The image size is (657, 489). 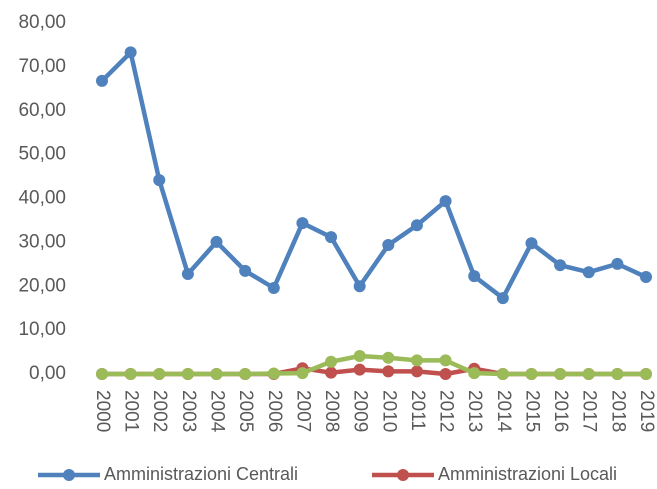 I want to click on y-tick-label: 30,00, so click(x=42, y=241).